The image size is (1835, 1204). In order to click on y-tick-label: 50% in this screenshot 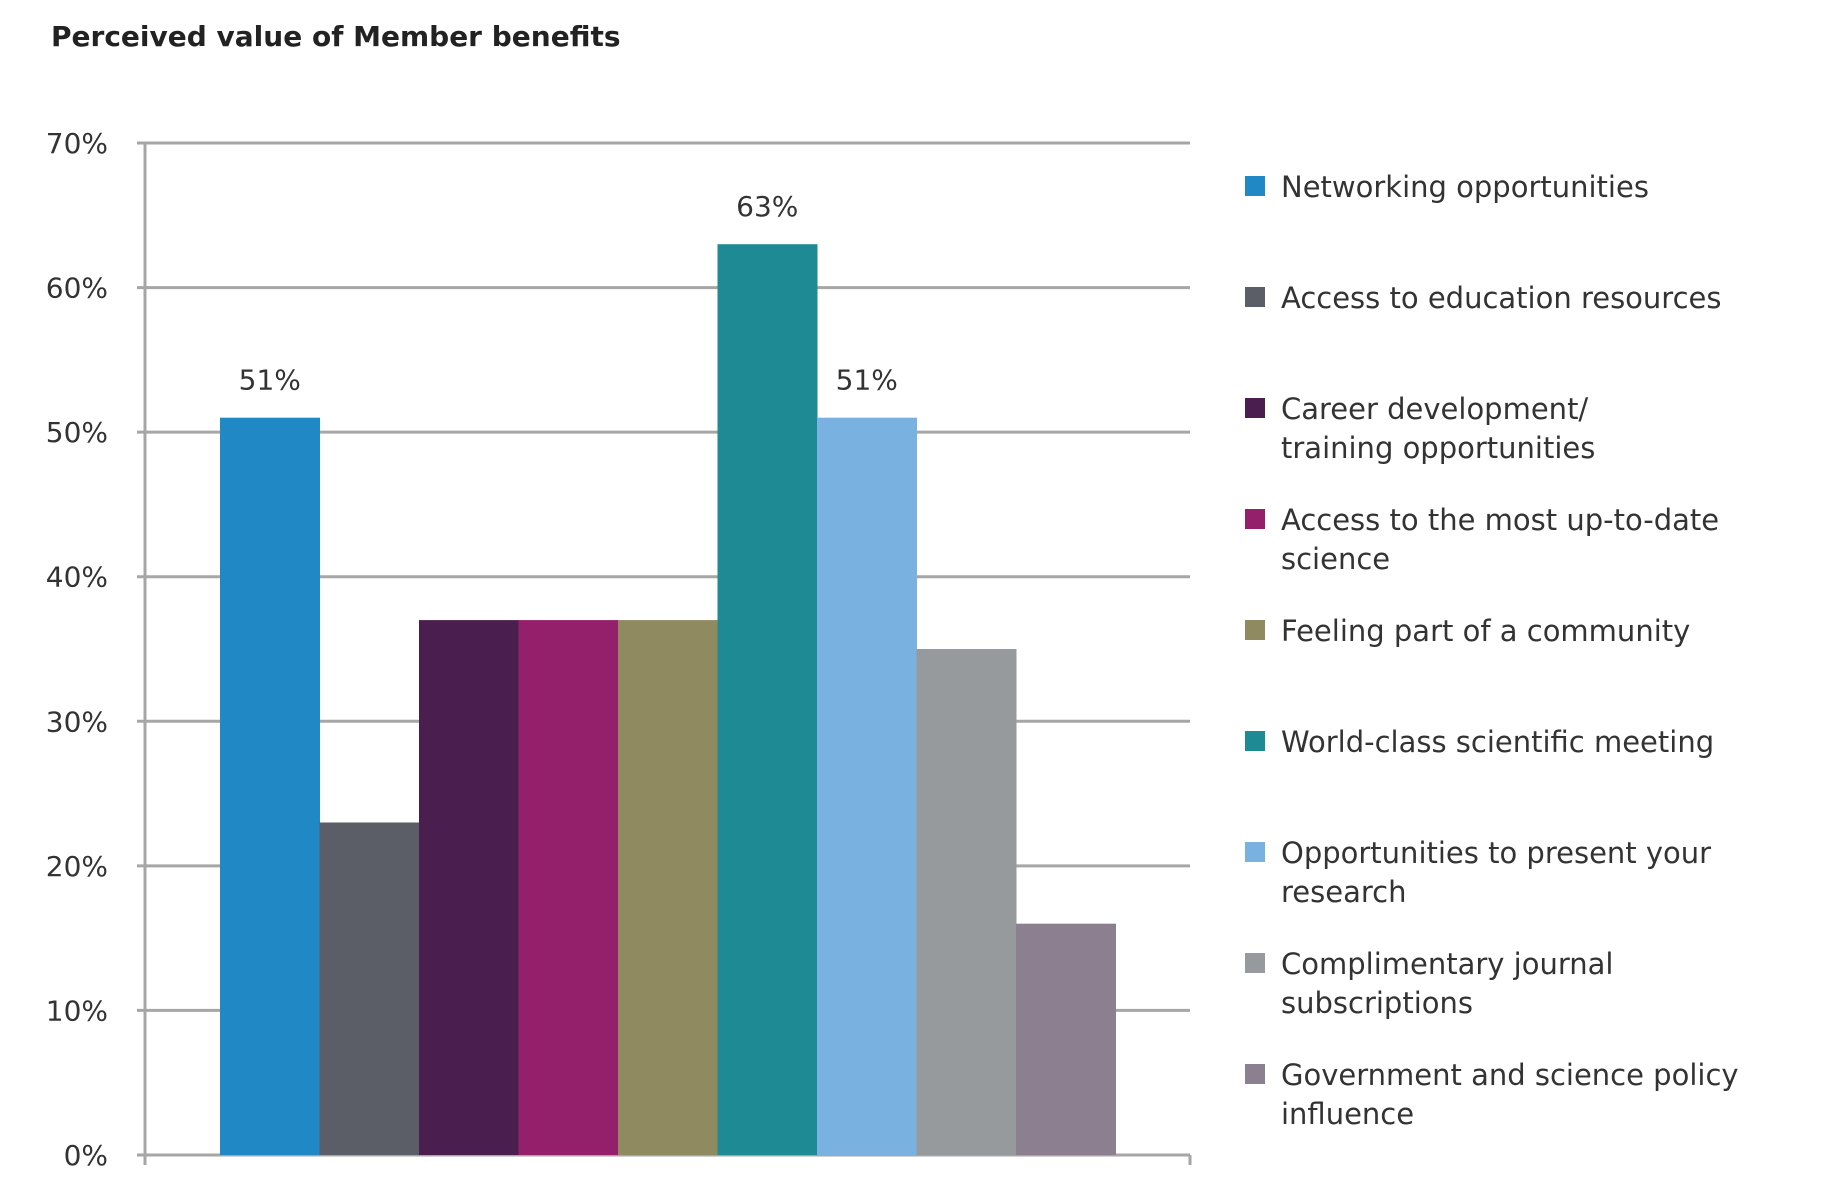, I will do `click(77, 432)`.